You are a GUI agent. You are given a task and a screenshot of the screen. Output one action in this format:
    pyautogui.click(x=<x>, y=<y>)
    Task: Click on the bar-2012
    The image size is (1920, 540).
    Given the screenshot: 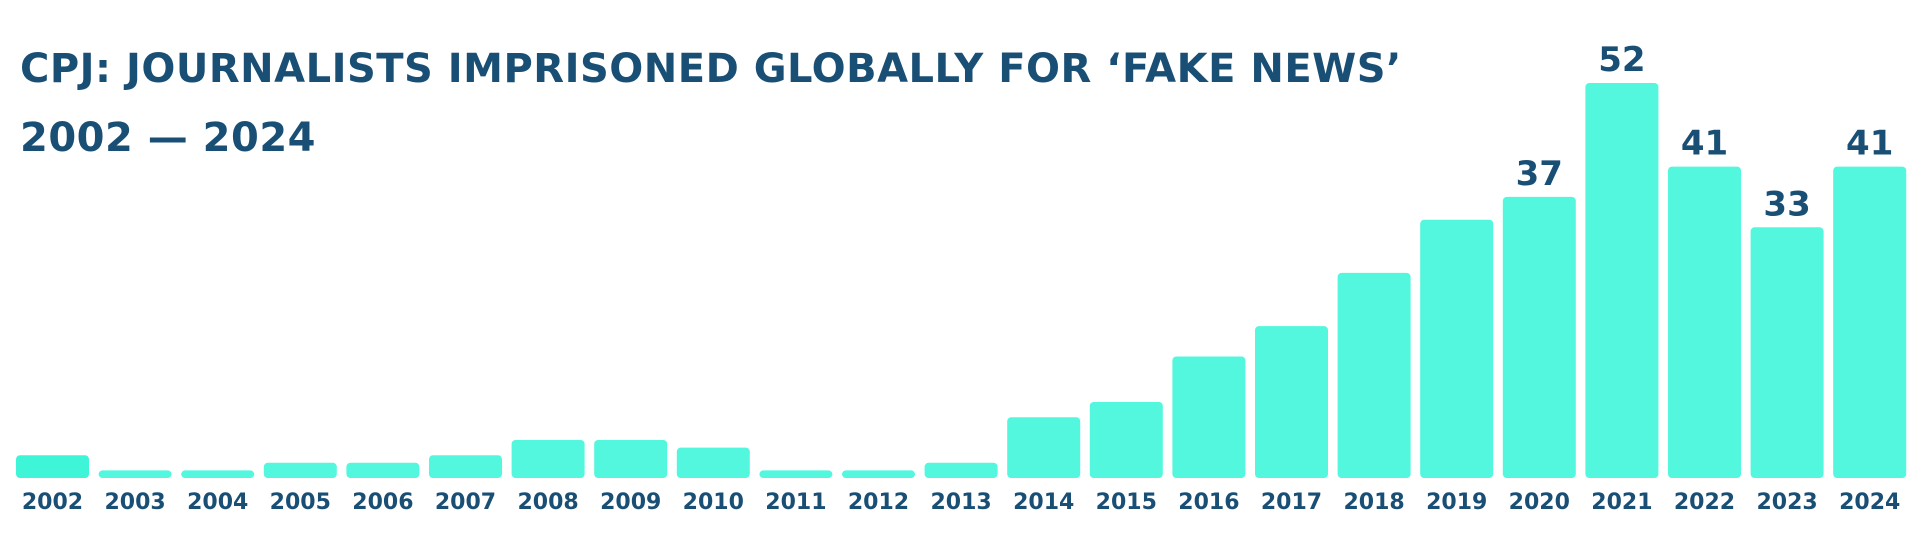 What is the action you would take?
    pyautogui.click(x=878, y=474)
    